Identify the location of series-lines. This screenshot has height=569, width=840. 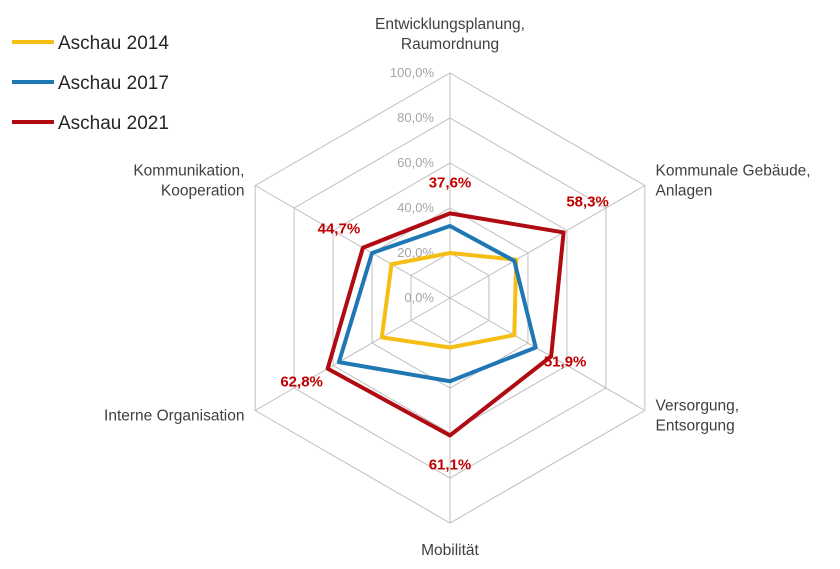
(445, 324).